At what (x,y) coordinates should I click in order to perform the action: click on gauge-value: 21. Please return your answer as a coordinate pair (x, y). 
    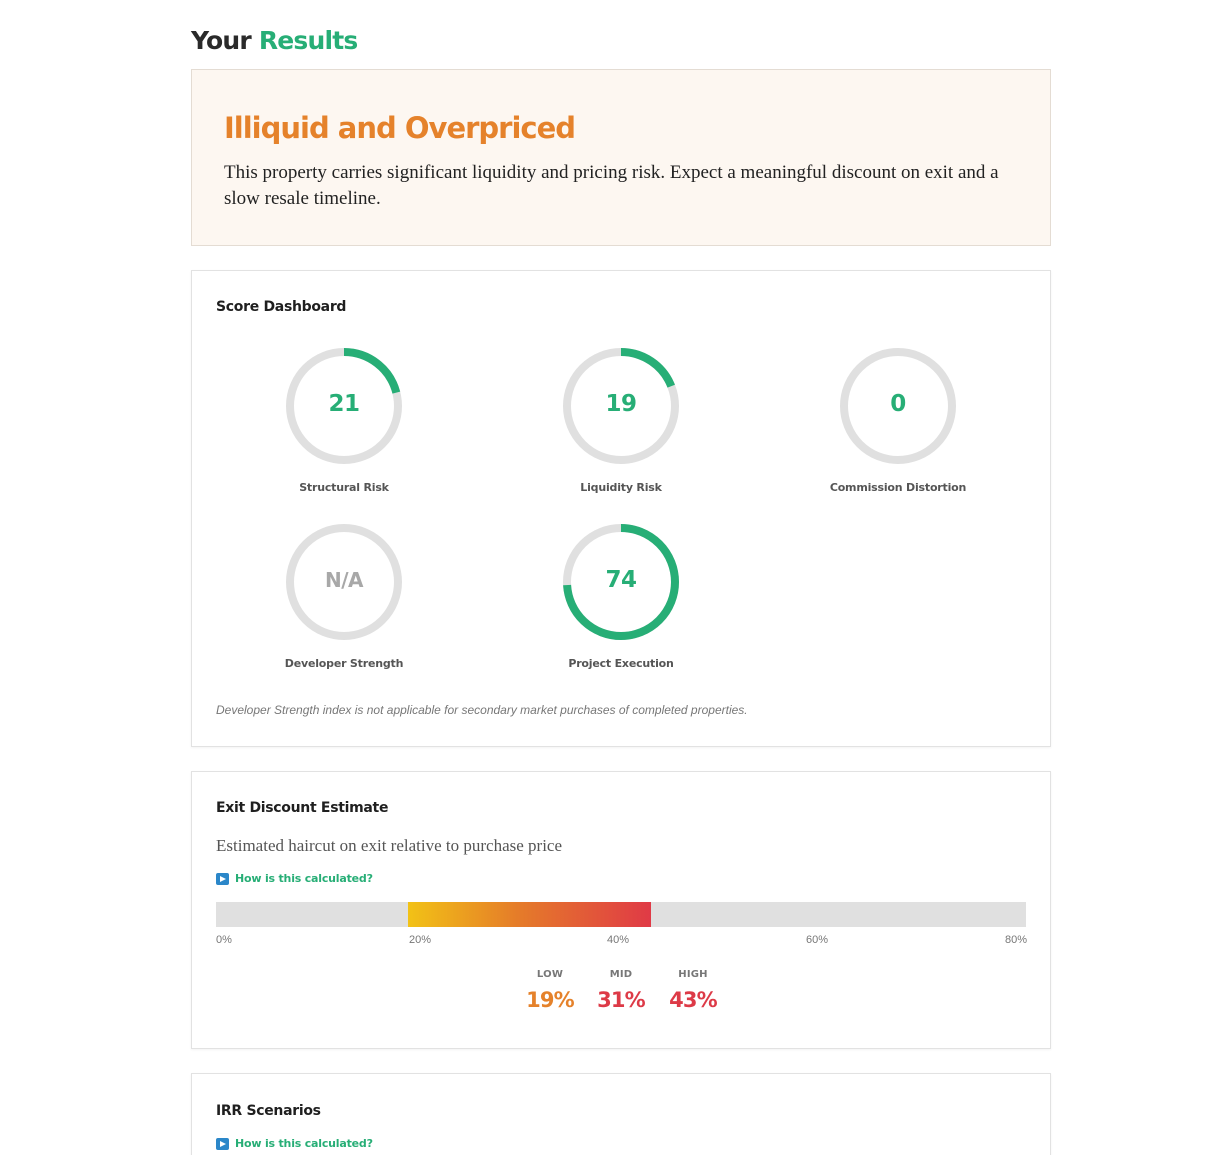
    Looking at the image, I should click on (344, 404).